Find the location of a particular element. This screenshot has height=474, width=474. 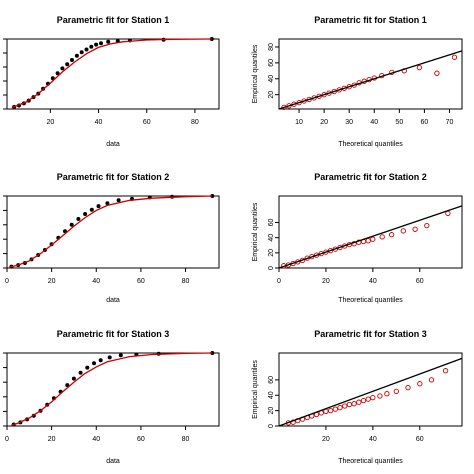

chart-title: Parametric fit for Station 3 is located at coordinates (113, 334).